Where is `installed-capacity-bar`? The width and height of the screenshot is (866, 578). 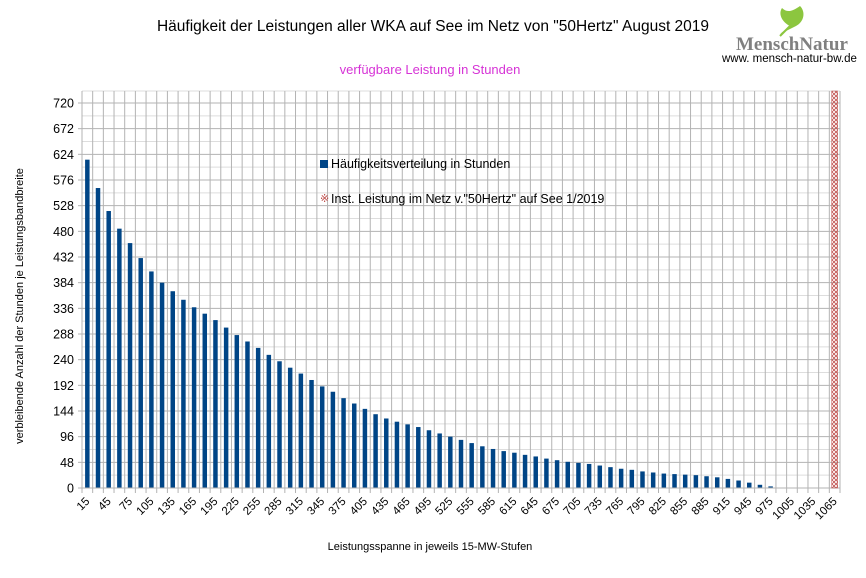
installed-capacity-bar is located at coordinates (834, 289).